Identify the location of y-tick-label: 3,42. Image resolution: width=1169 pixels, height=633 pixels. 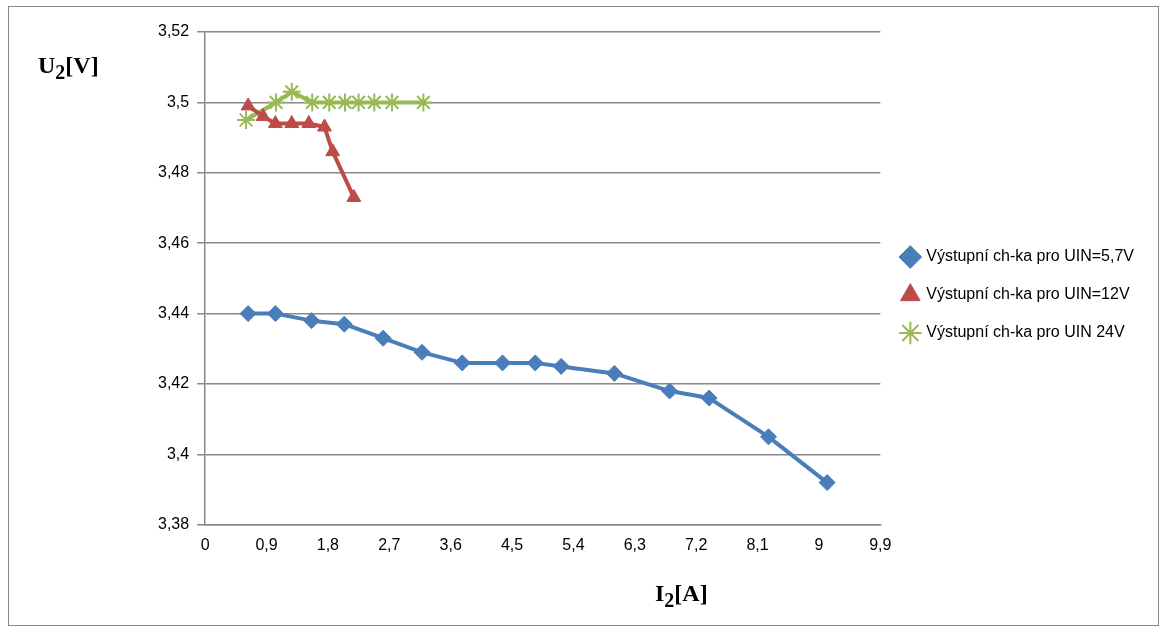
(174, 383).